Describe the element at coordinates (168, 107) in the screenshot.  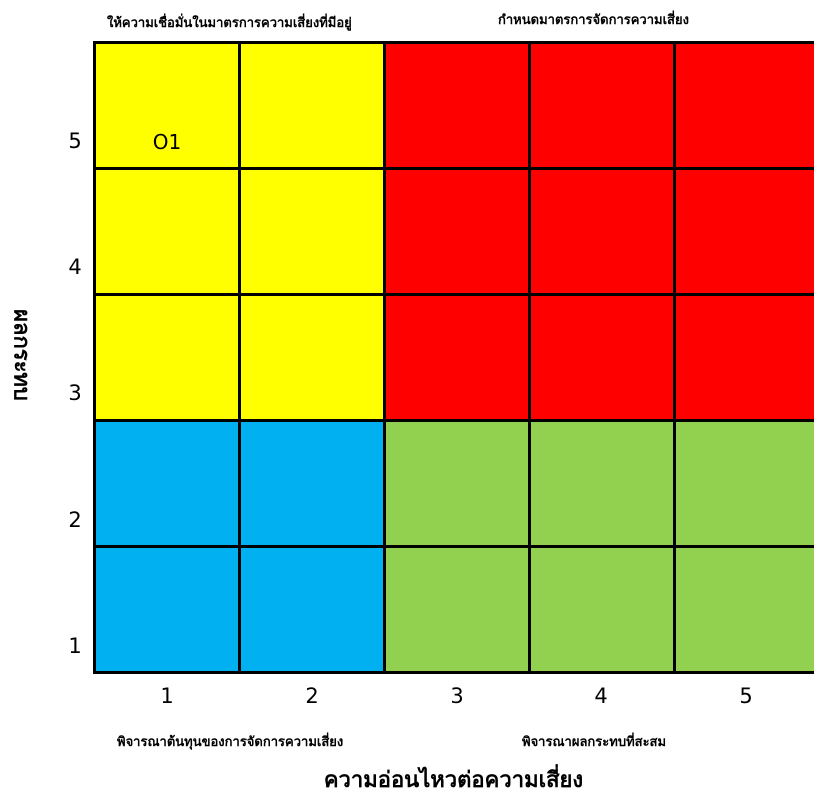
I see `matrix-cell-r1-c1: O1` at that location.